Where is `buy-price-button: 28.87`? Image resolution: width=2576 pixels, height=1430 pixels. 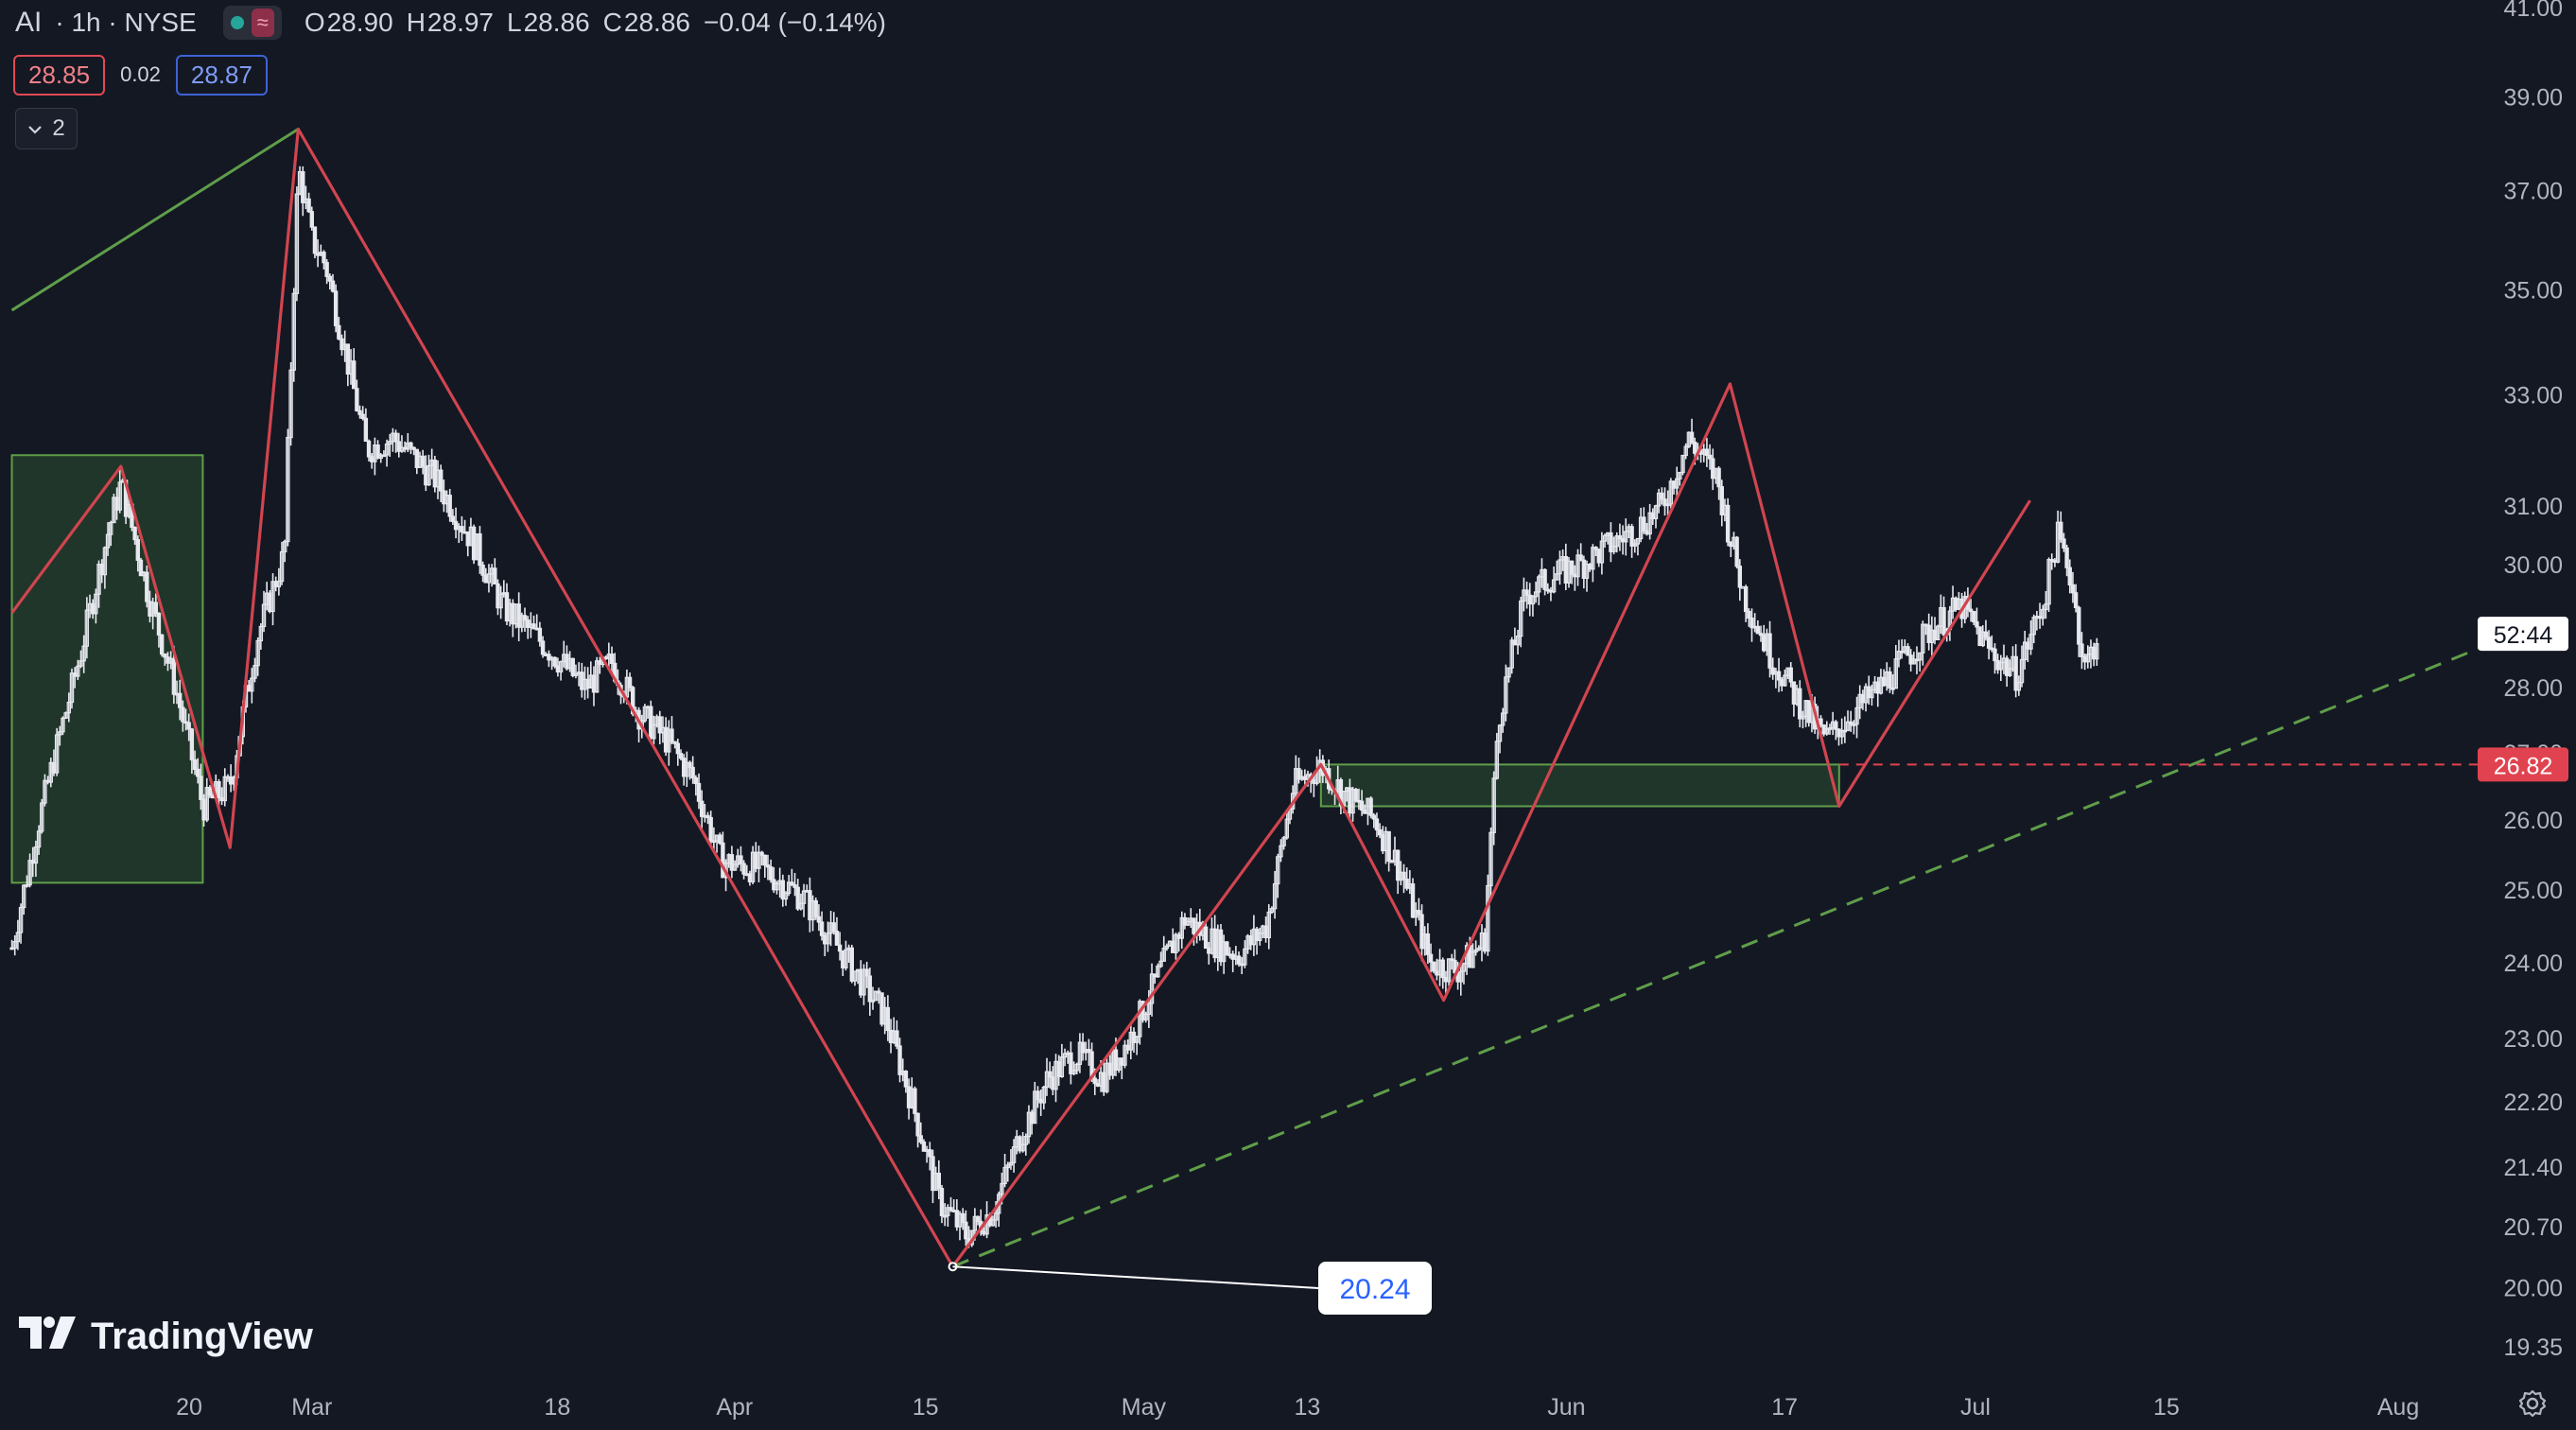
buy-price-button: 28.87 is located at coordinates (221, 75).